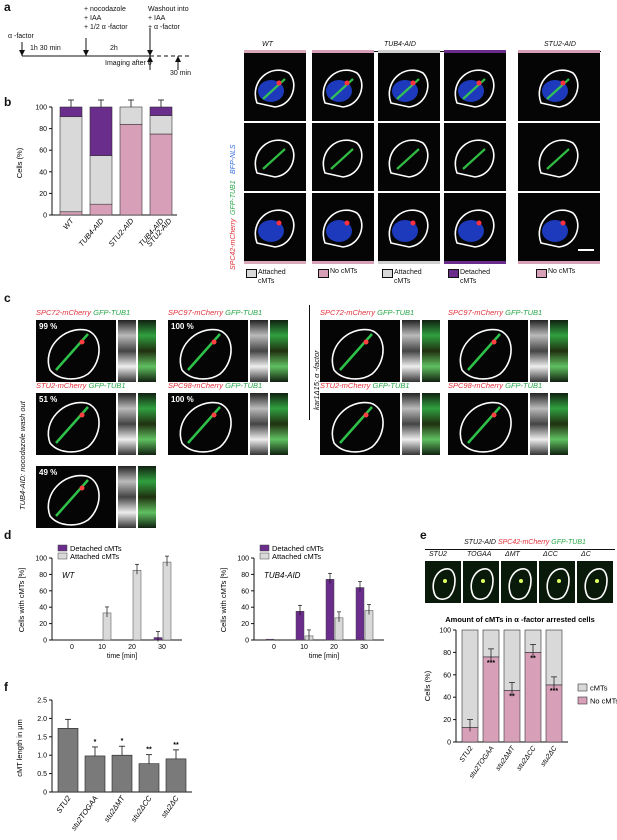 The image size is (617, 840). Describe the element at coordinates (215, 312) in the screenshot. I see `micro-c-label-1: SPC97-mCherry GFP-TUB1` at that location.